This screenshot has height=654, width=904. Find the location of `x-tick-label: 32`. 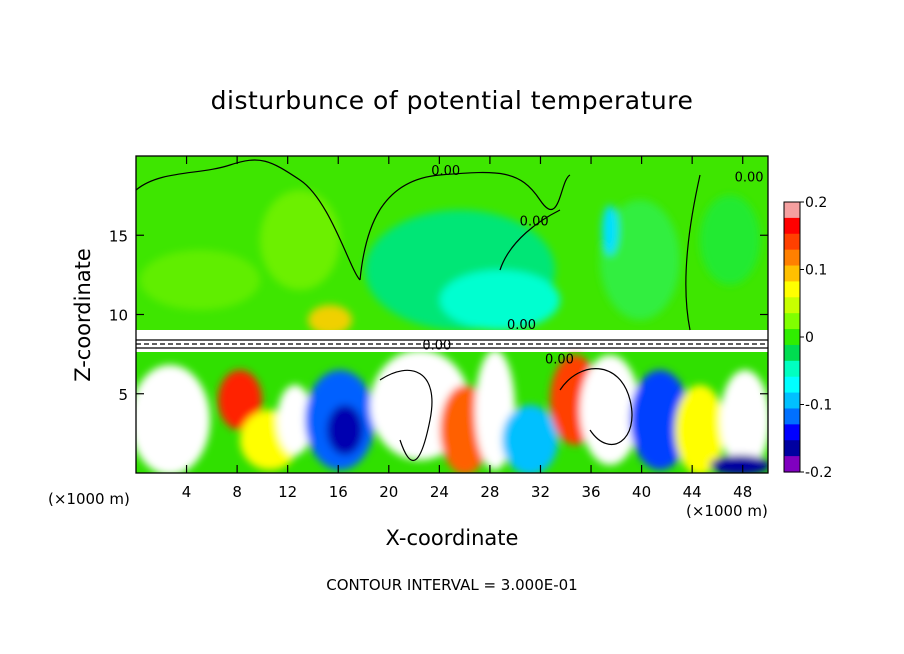

x-tick-label: 32 is located at coordinates (540, 492).